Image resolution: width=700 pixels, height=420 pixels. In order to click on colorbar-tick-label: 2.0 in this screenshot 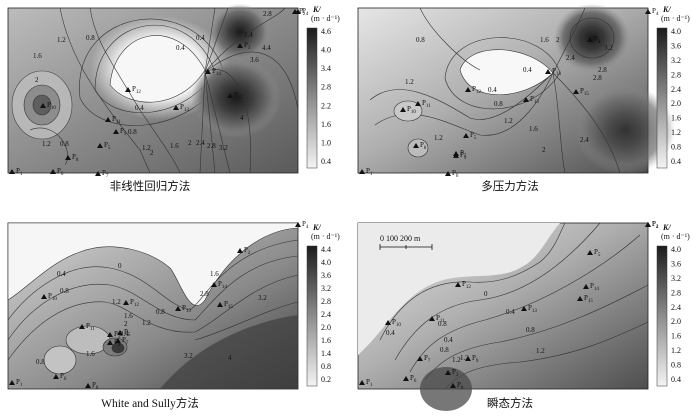, I will do `click(676, 103)`.